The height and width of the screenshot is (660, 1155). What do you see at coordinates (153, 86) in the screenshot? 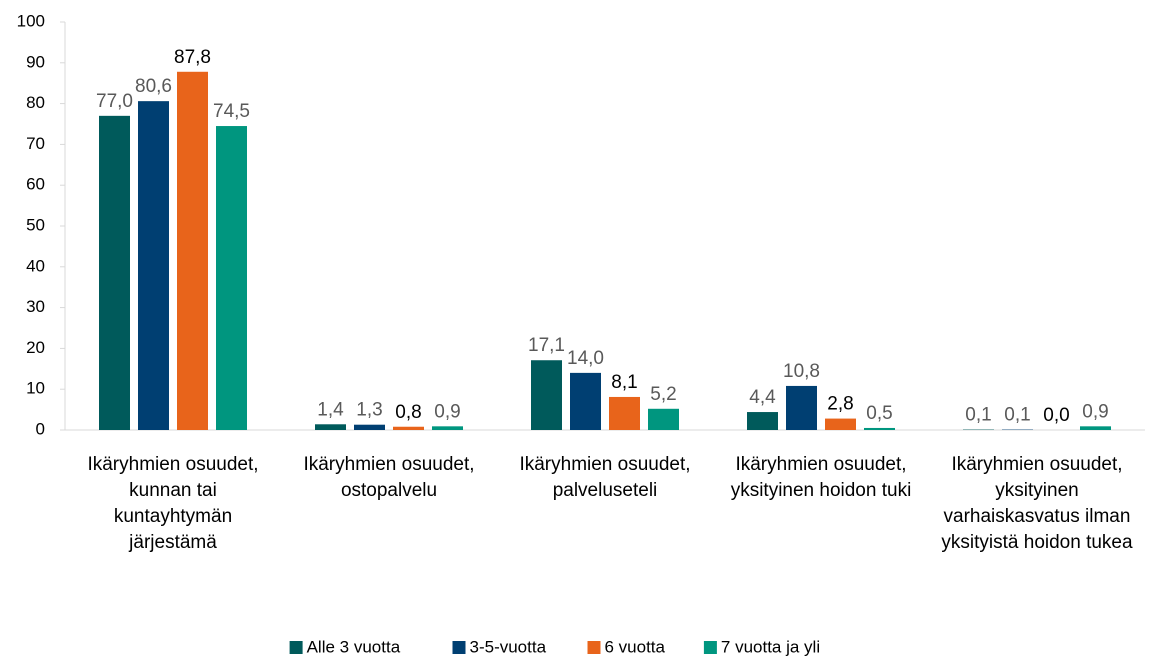
I see `data-label: 80,6` at bounding box center [153, 86].